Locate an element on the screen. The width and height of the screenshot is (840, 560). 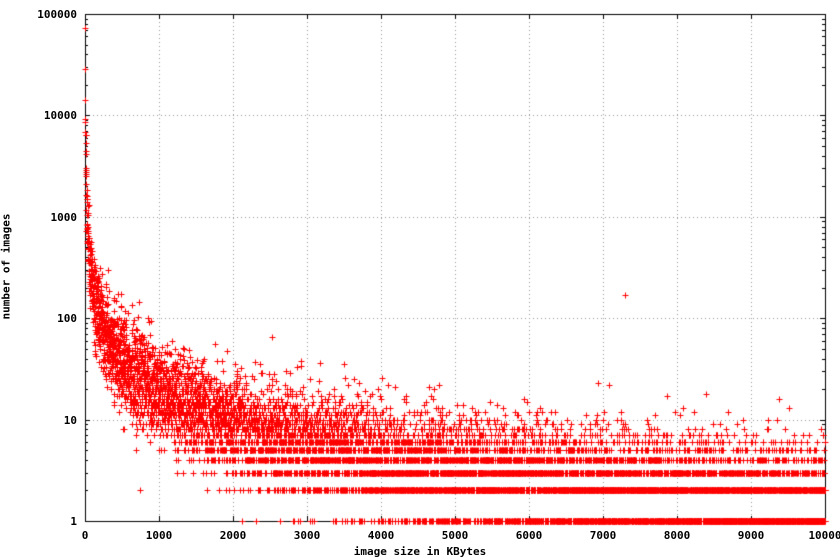
x-tick-label: 5000 is located at coordinates (455, 535).